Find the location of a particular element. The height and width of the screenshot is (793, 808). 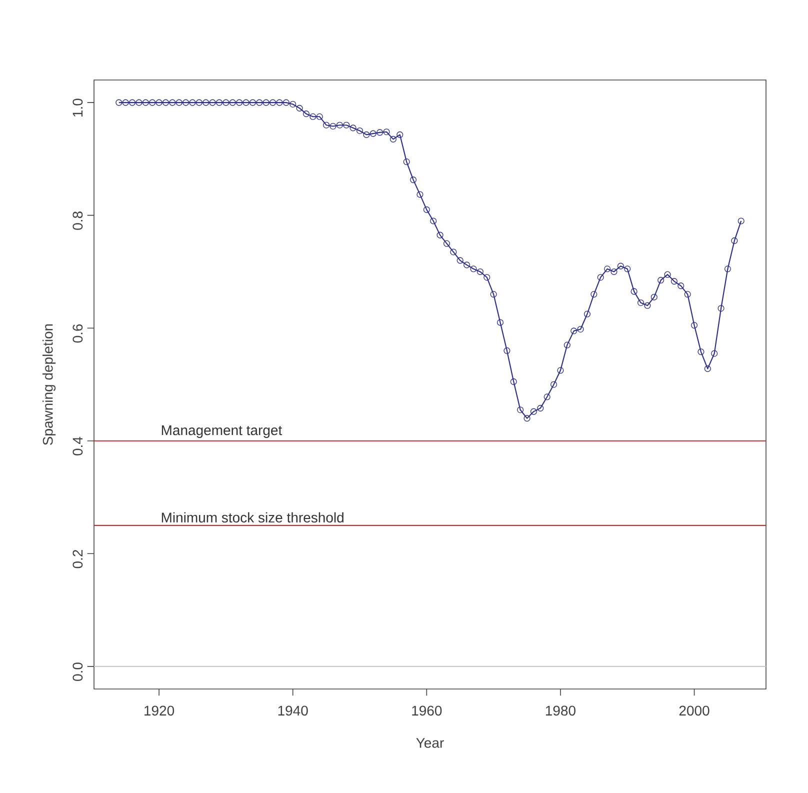

y-tick-label: 0.8 is located at coordinates (77, 221).